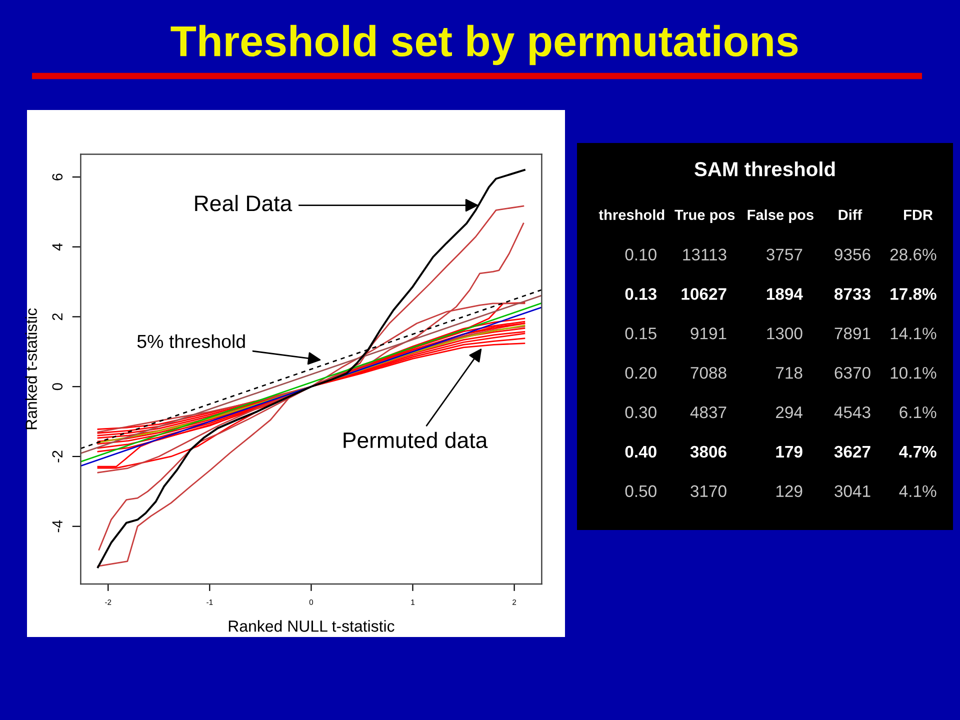 The height and width of the screenshot is (720, 960). What do you see at coordinates (704, 294) in the screenshot?
I see `text: 10627` at bounding box center [704, 294].